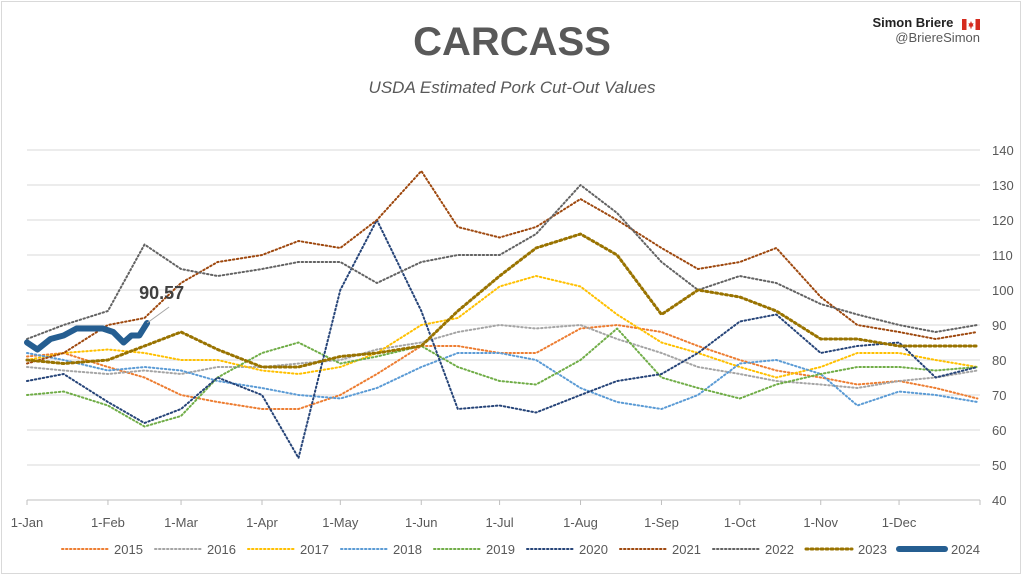  Describe the element at coordinates (87, 336) in the screenshot. I see `series-line-2024` at that location.